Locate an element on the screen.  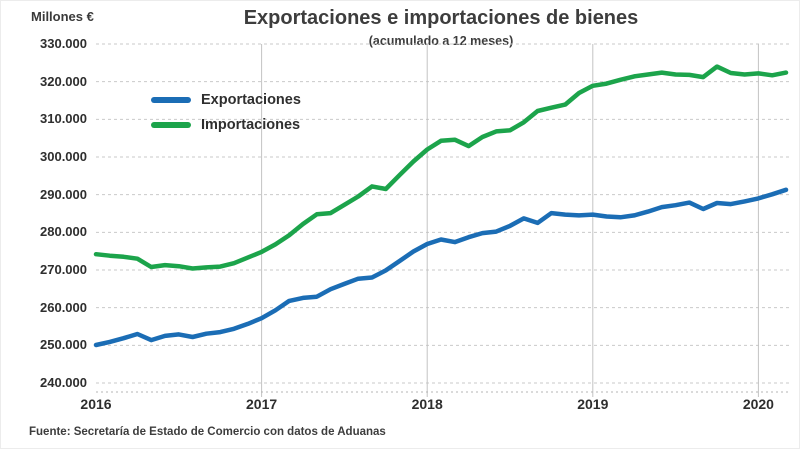
legend-item-exportaciones: Exportaciones is located at coordinates (226, 100).